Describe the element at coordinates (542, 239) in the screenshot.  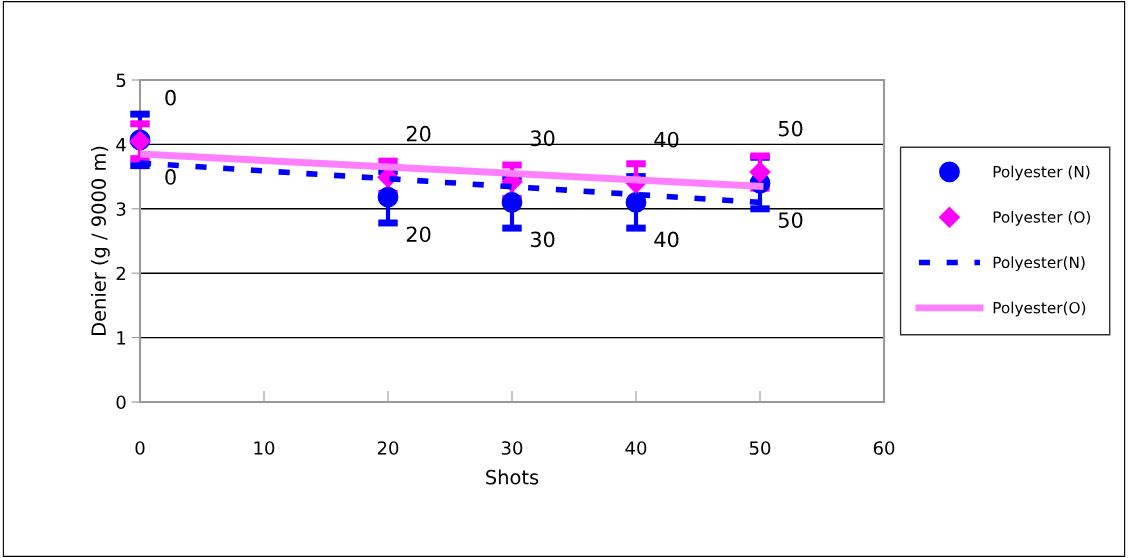
I see `annotation: 30` at that location.